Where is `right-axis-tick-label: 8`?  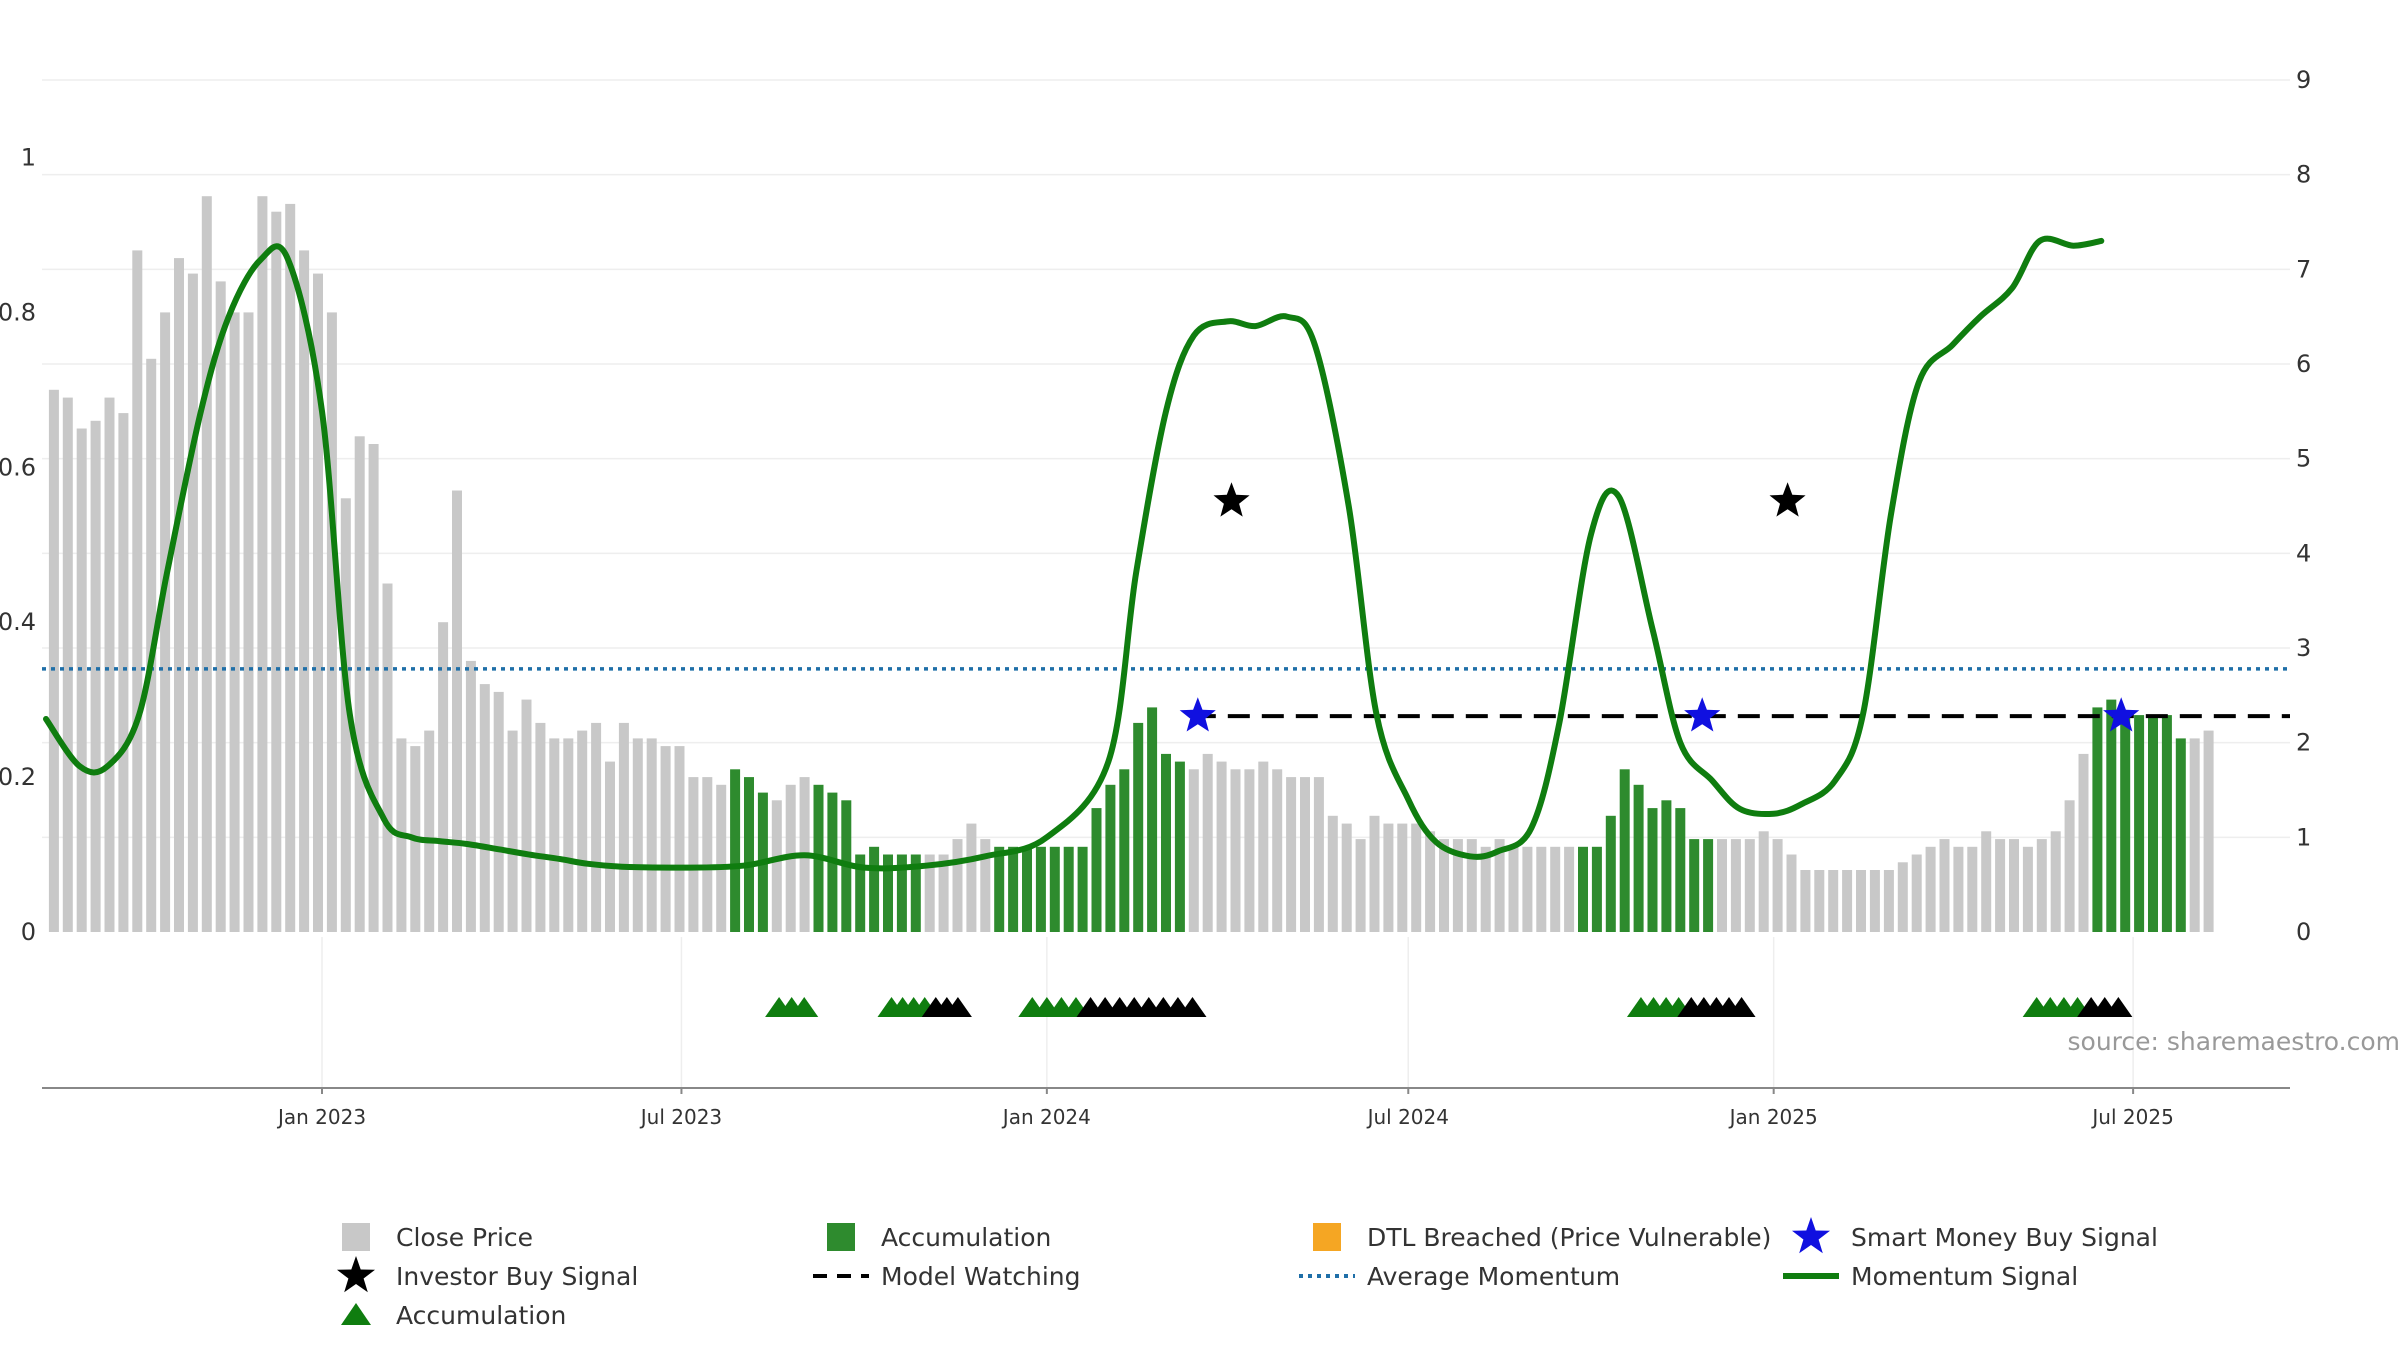
right-axis-tick-label: 8 is located at coordinates (2303, 175).